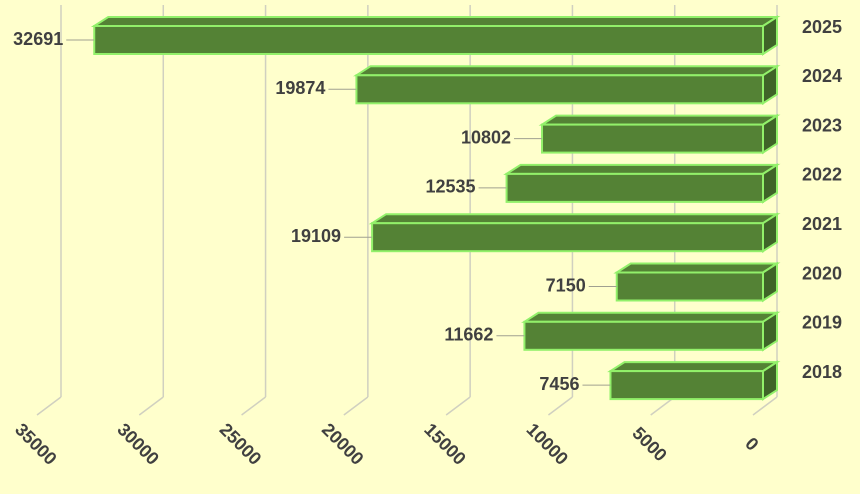  What do you see at coordinates (822, 372) in the screenshot?
I see `y-tick-label: 2018` at bounding box center [822, 372].